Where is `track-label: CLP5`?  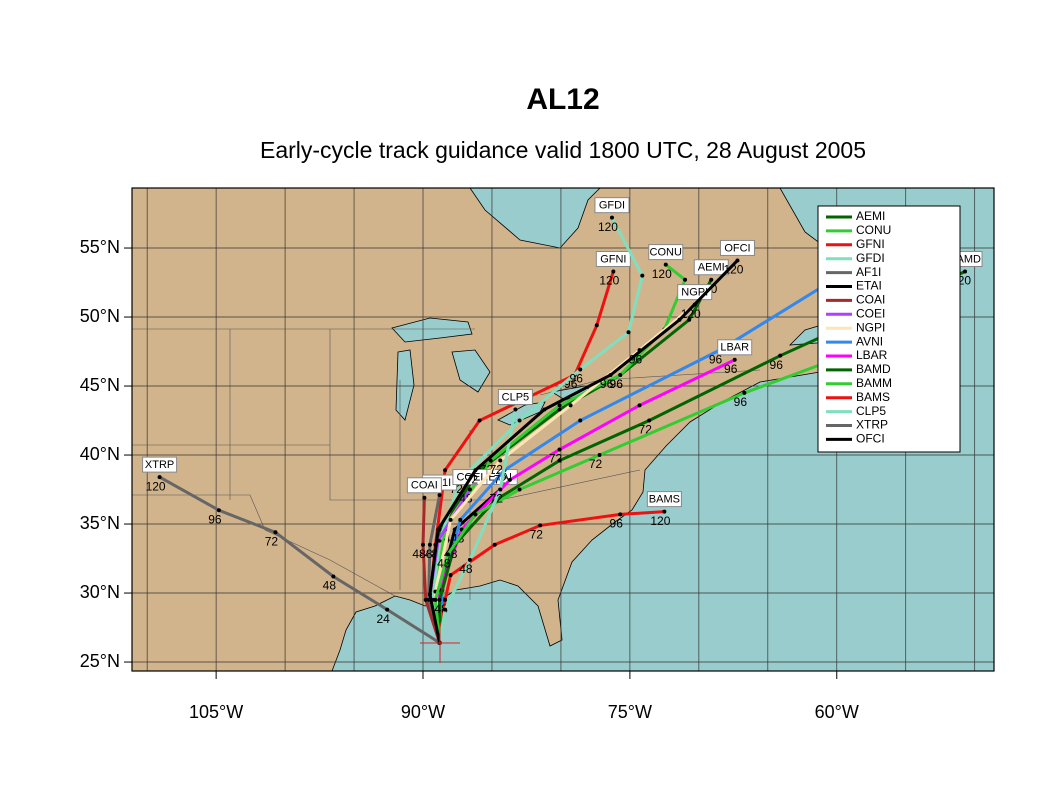 track-label: CLP5 is located at coordinates (516, 397).